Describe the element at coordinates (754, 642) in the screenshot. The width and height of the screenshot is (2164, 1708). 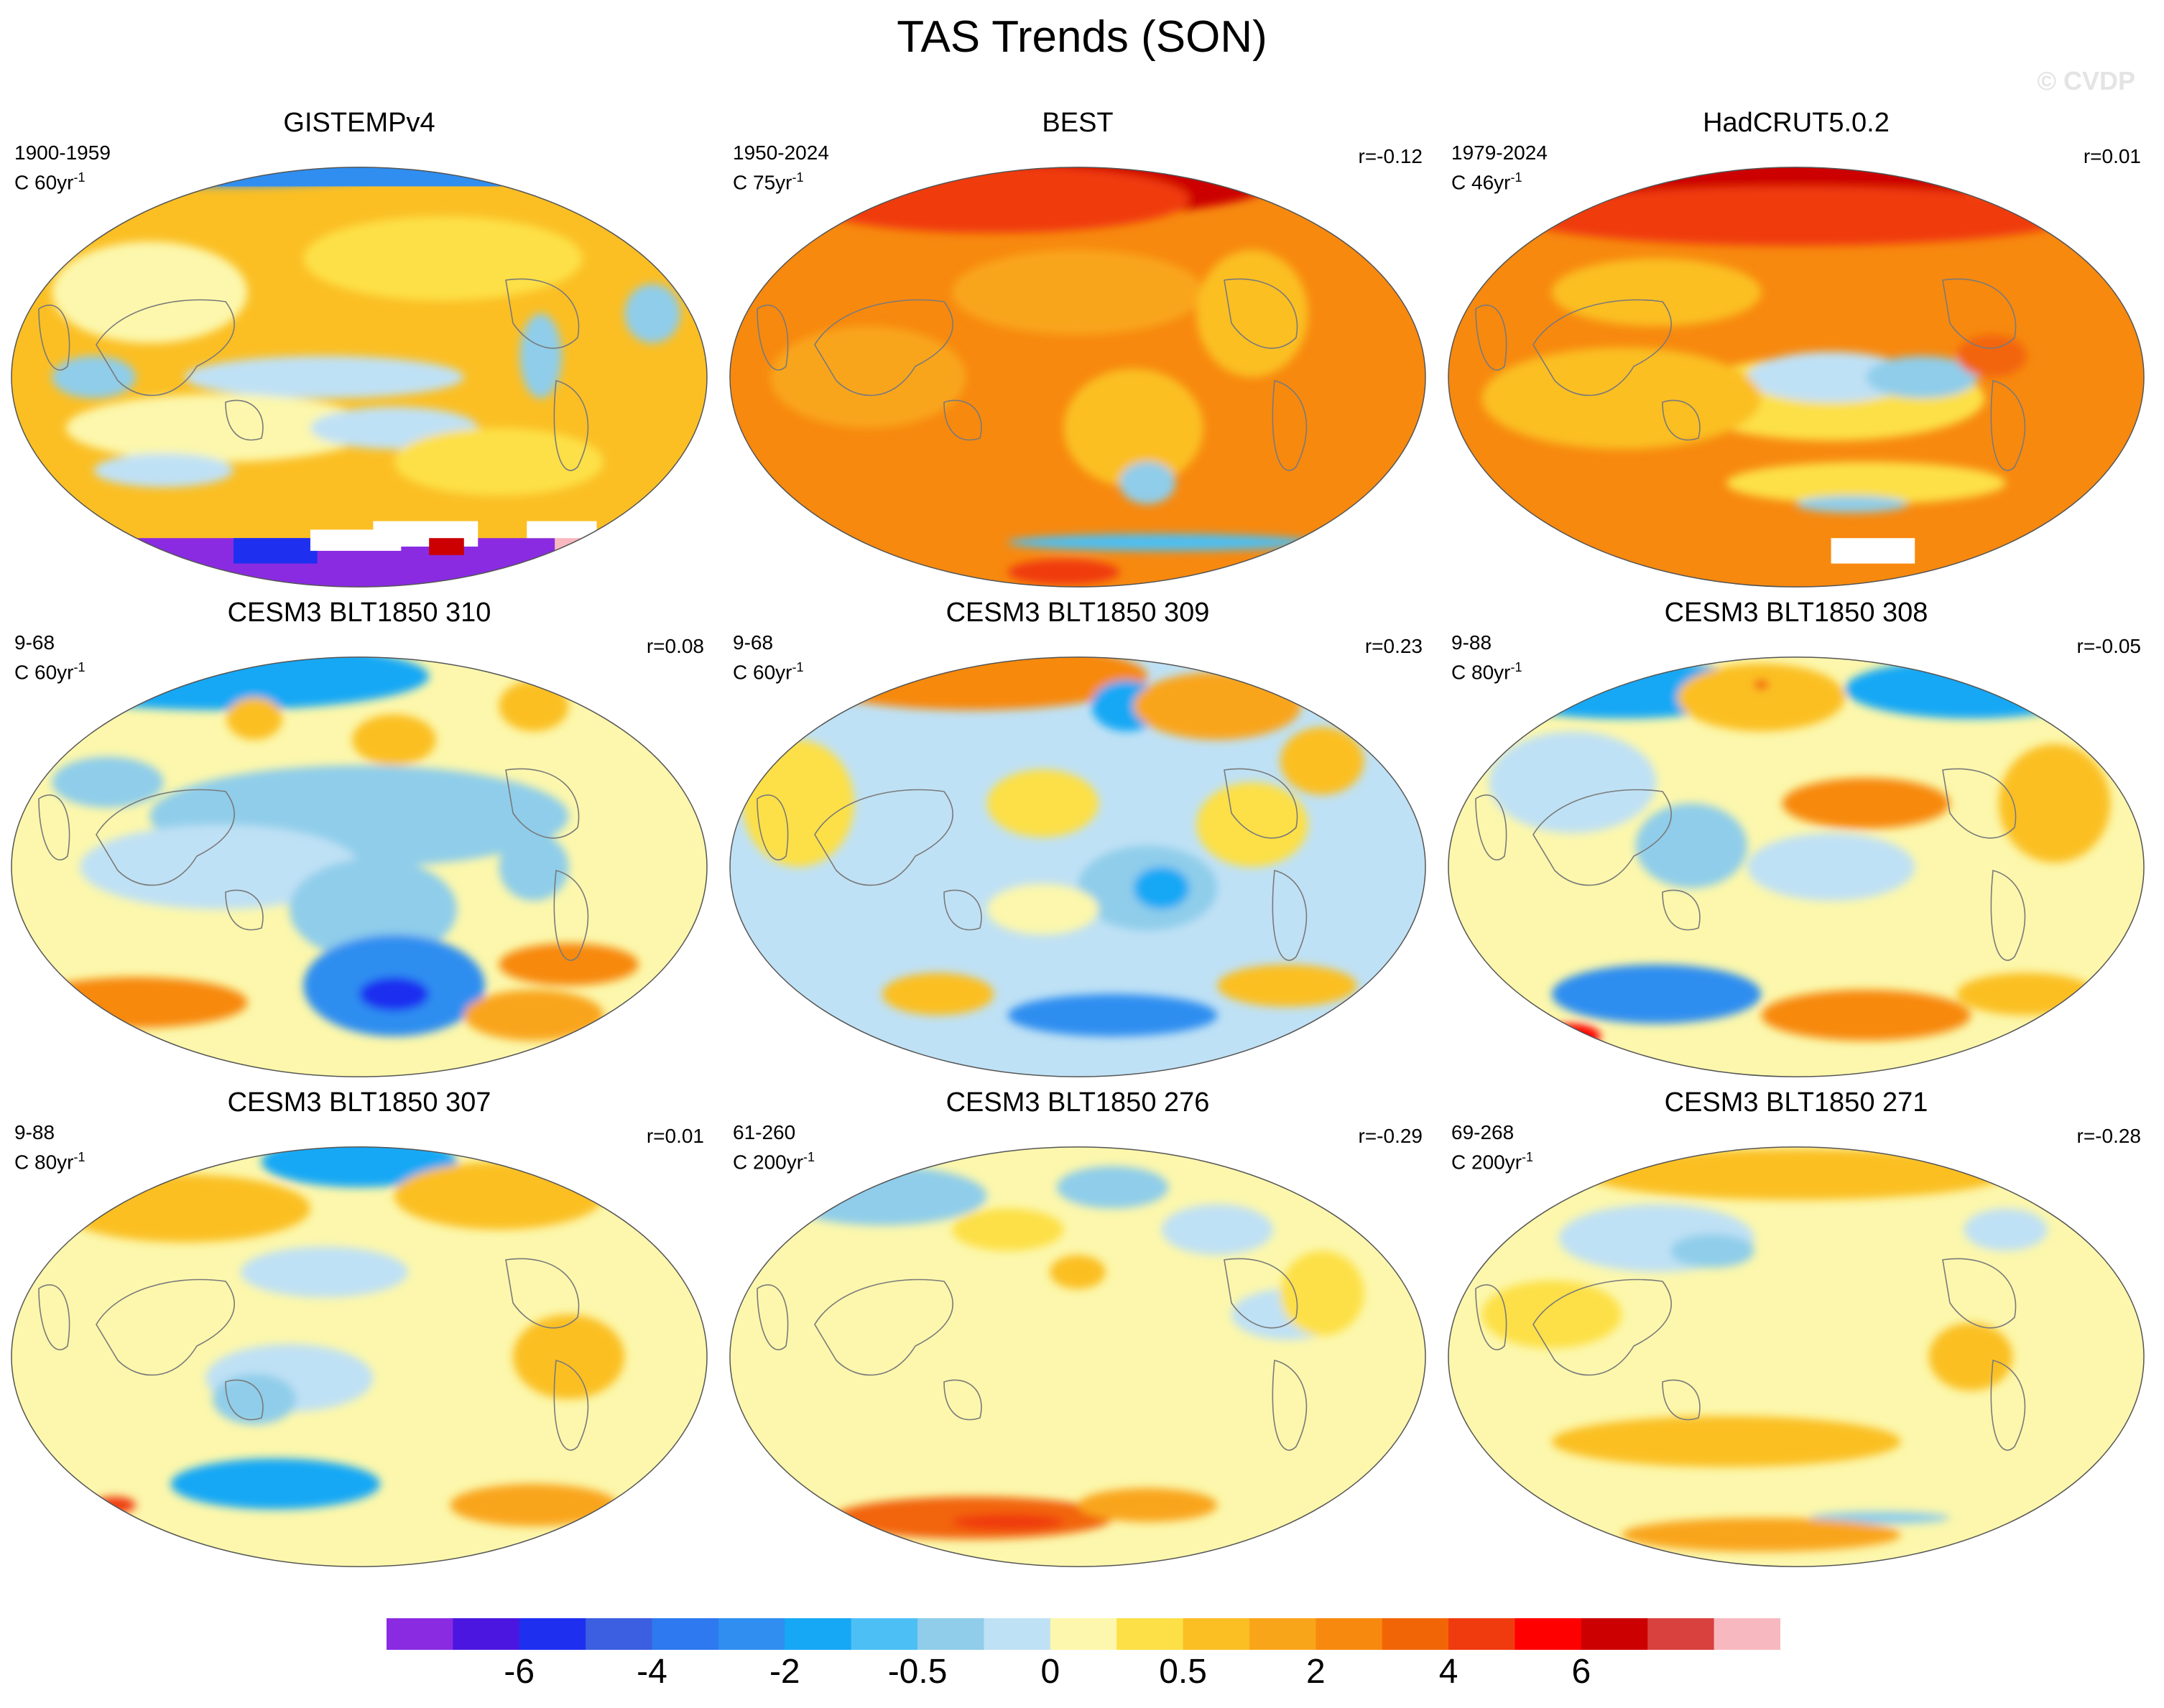
I see `panel-period: 9-68` at that location.